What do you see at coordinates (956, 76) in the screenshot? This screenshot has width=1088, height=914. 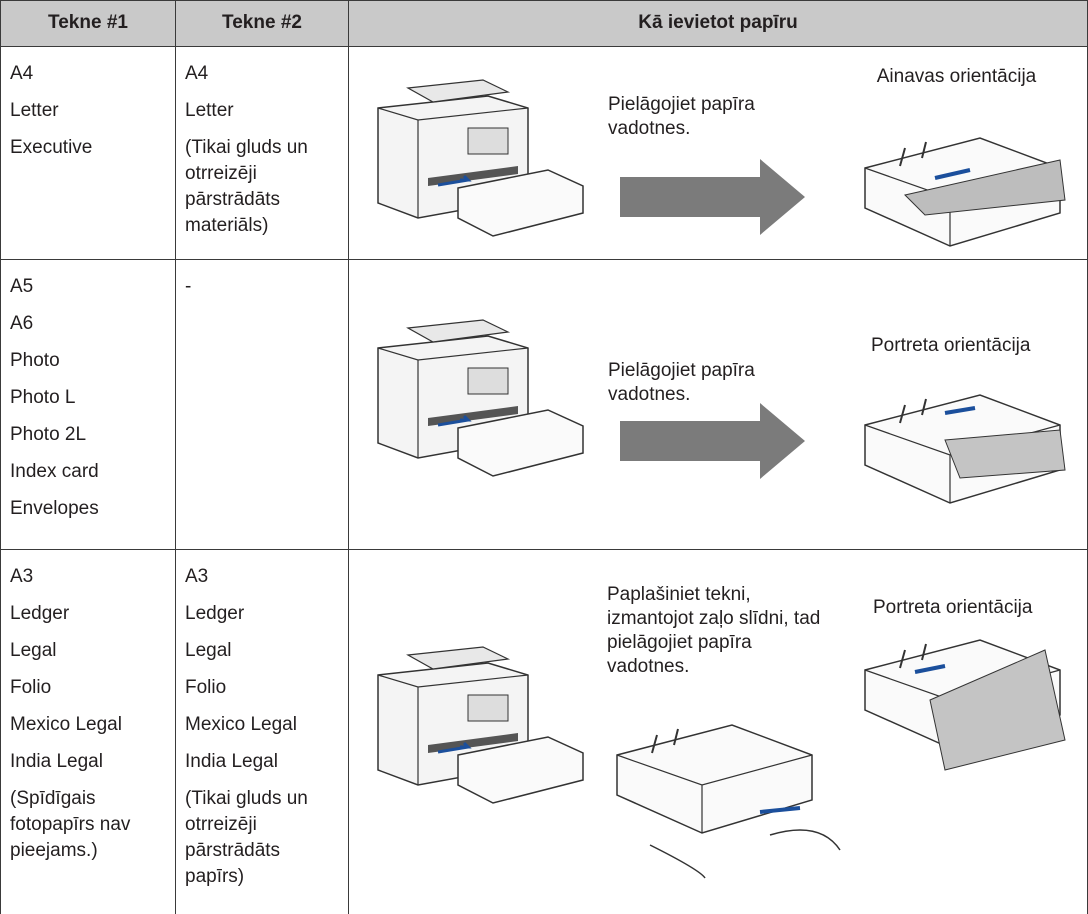 I see `orientation-text: Ainavas orientācija` at bounding box center [956, 76].